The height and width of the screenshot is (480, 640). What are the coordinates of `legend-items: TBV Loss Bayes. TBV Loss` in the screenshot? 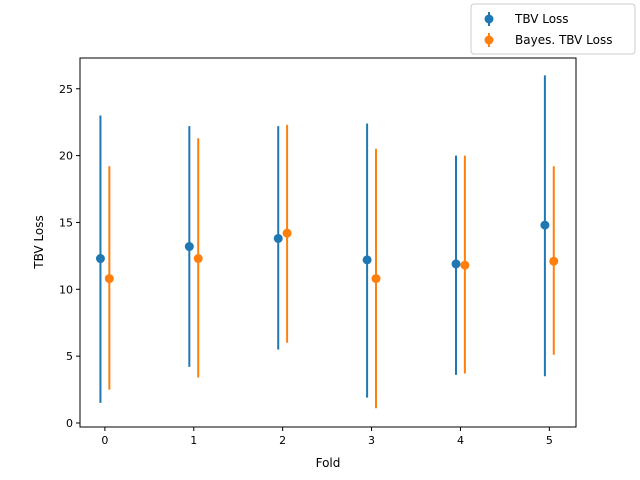 It's located at (548, 29).